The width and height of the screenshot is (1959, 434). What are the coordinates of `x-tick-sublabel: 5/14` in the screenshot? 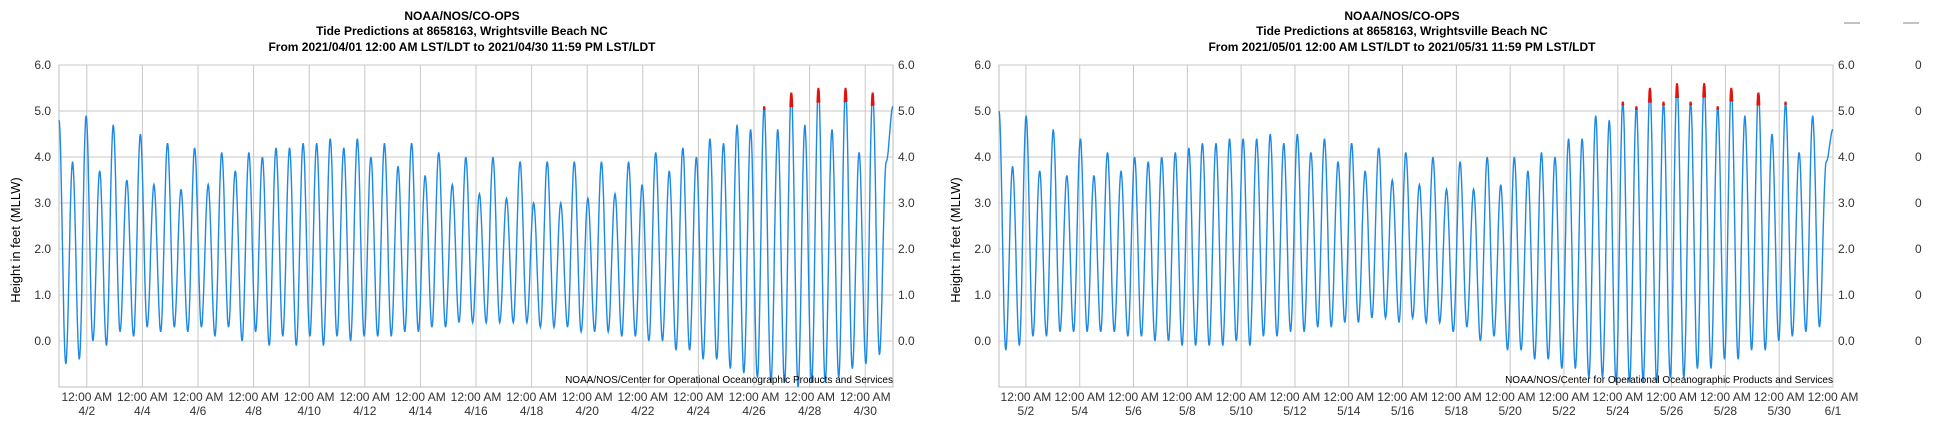 It's located at (1349, 411).